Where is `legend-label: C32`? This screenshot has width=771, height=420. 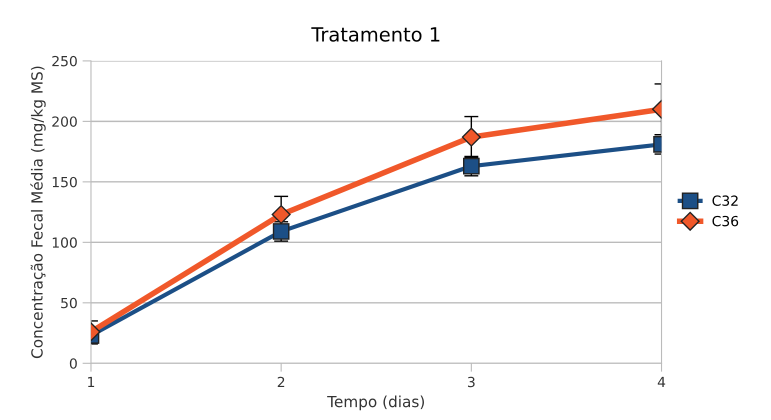 legend-label: C32 is located at coordinates (725, 200).